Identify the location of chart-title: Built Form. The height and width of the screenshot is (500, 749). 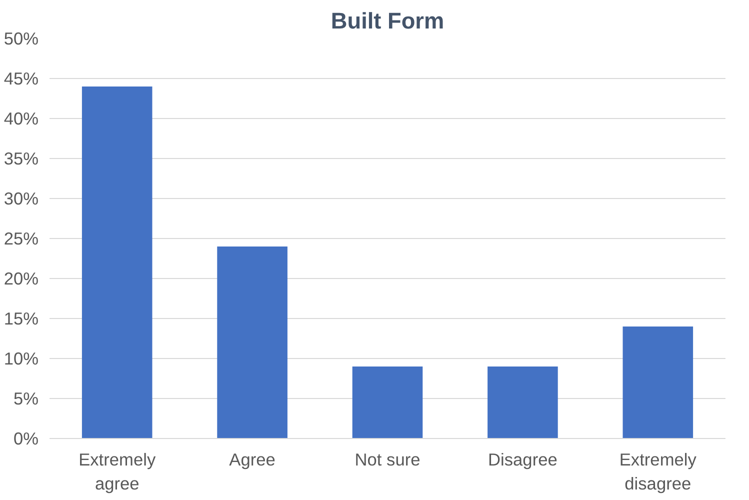
(387, 21).